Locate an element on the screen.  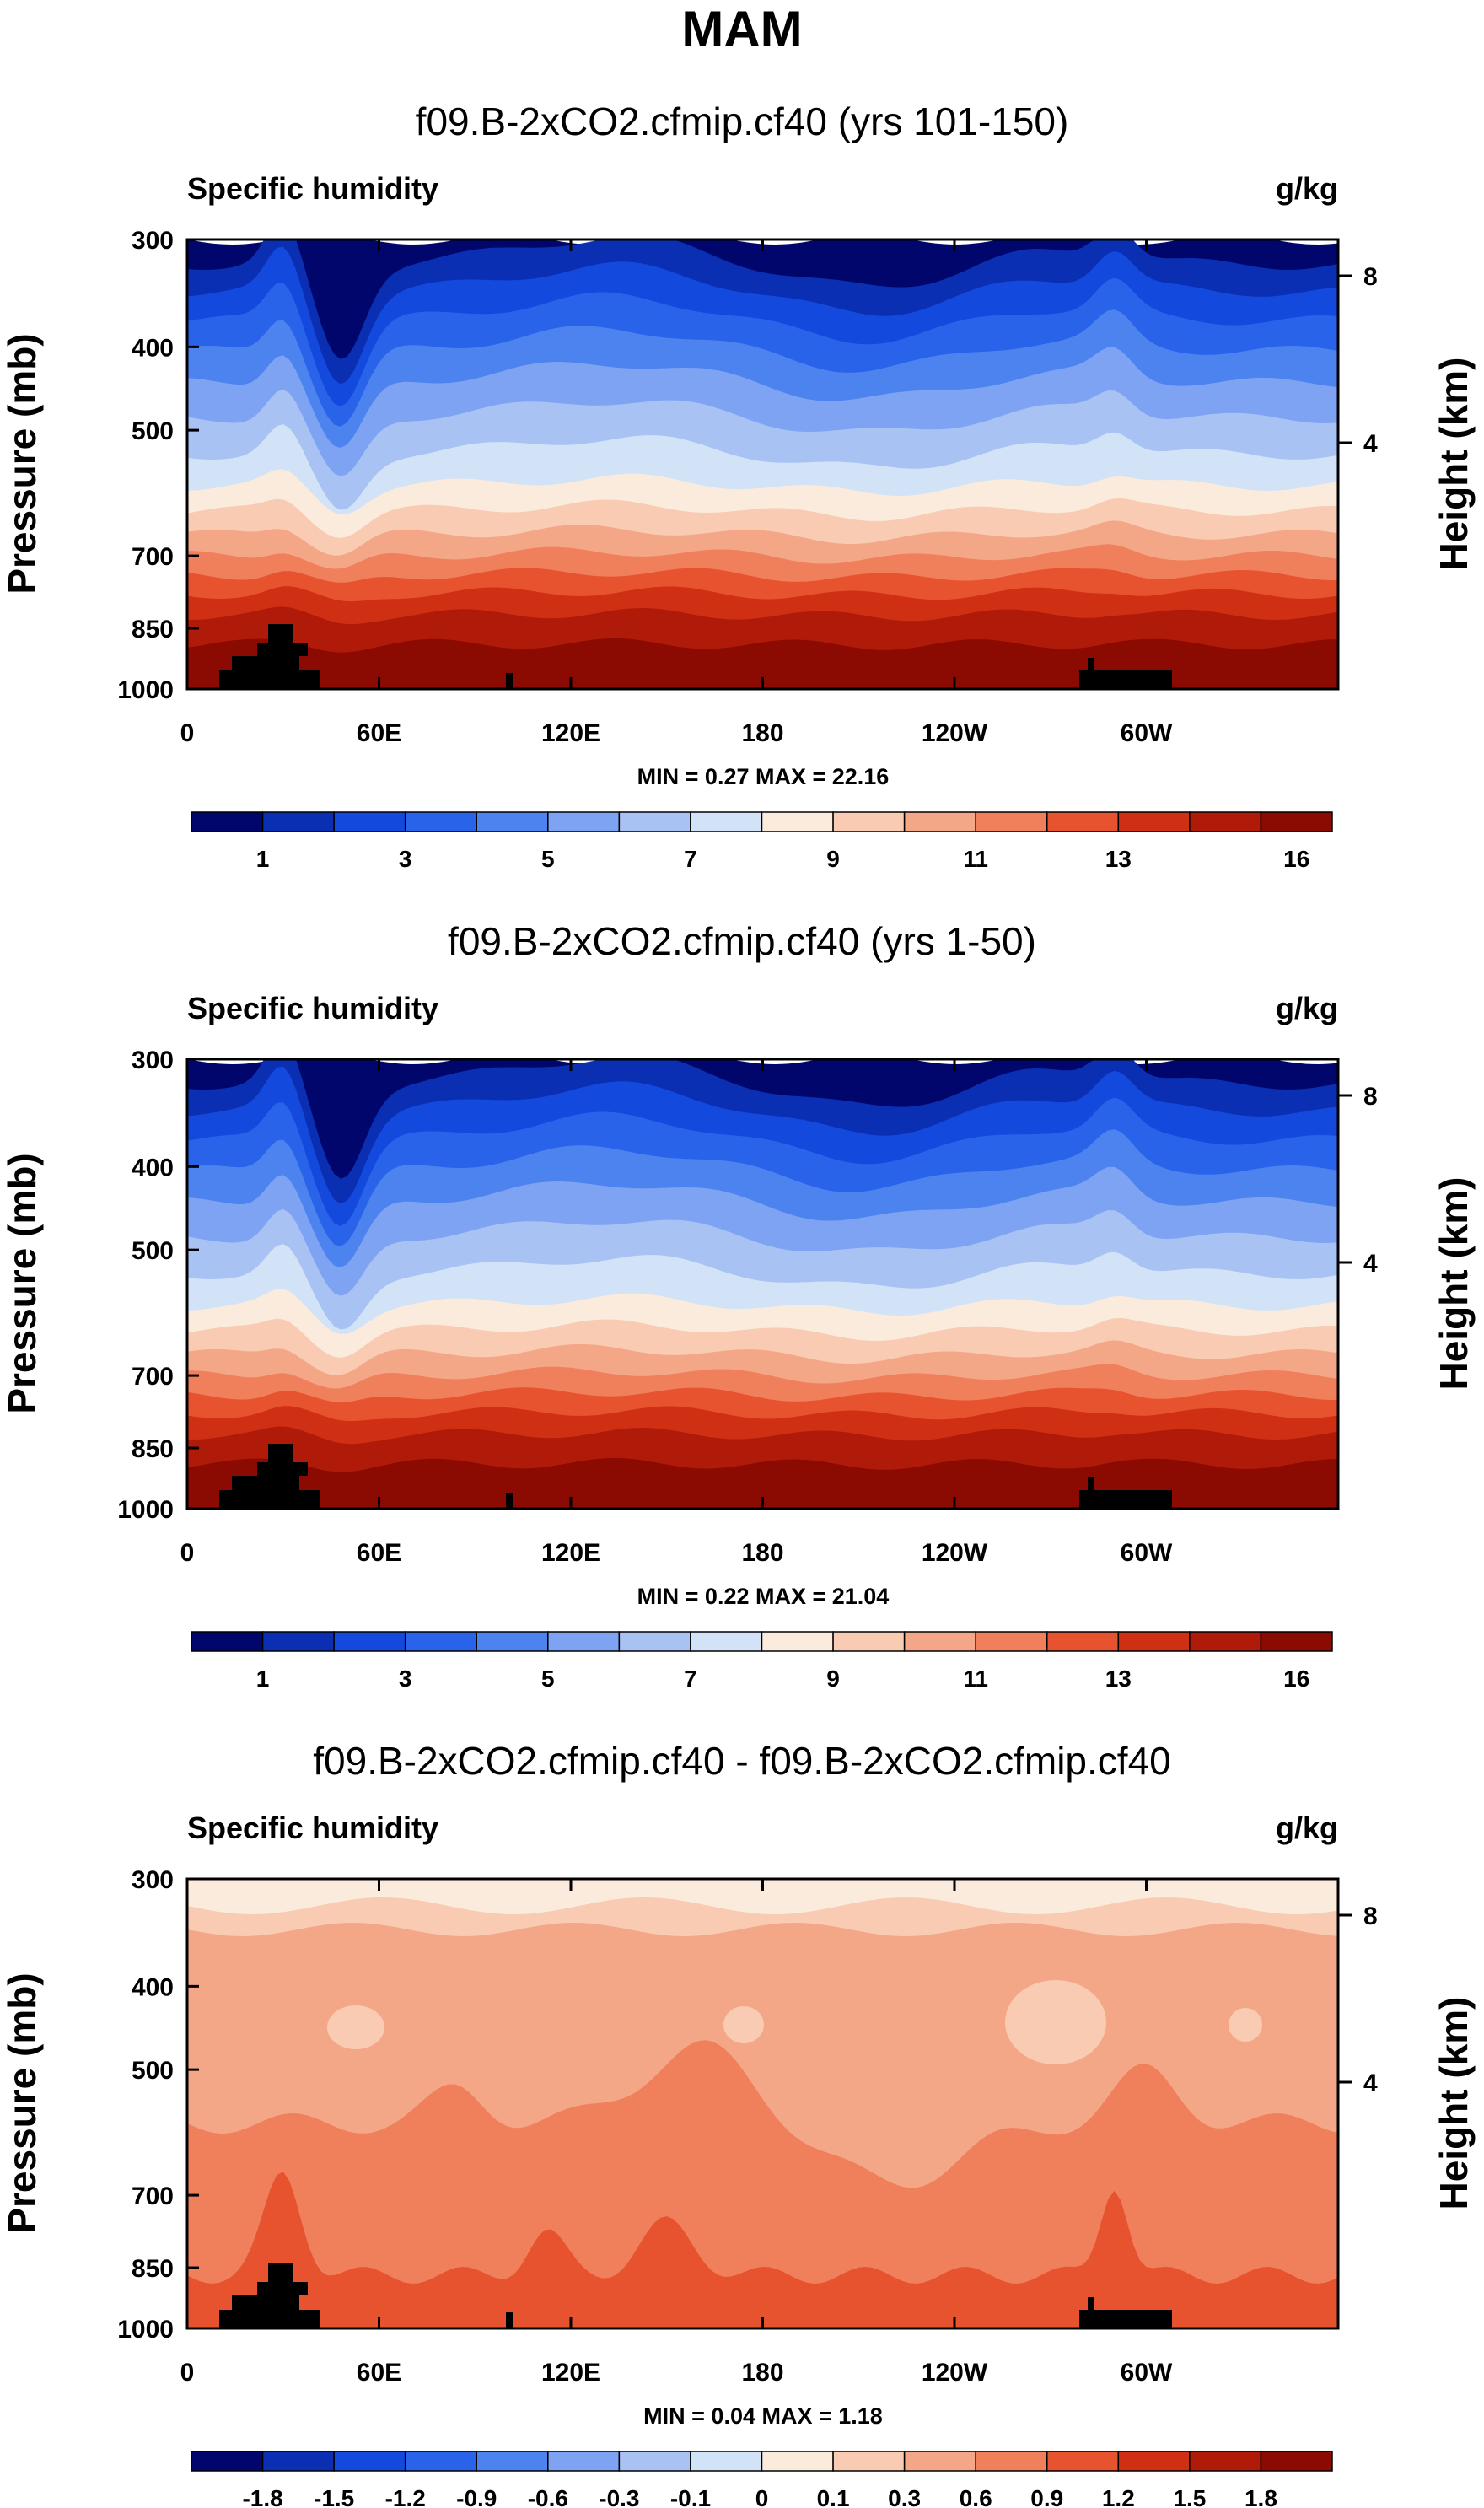
y-axis-title-right: Height (km) is located at coordinates (1454, 2103).